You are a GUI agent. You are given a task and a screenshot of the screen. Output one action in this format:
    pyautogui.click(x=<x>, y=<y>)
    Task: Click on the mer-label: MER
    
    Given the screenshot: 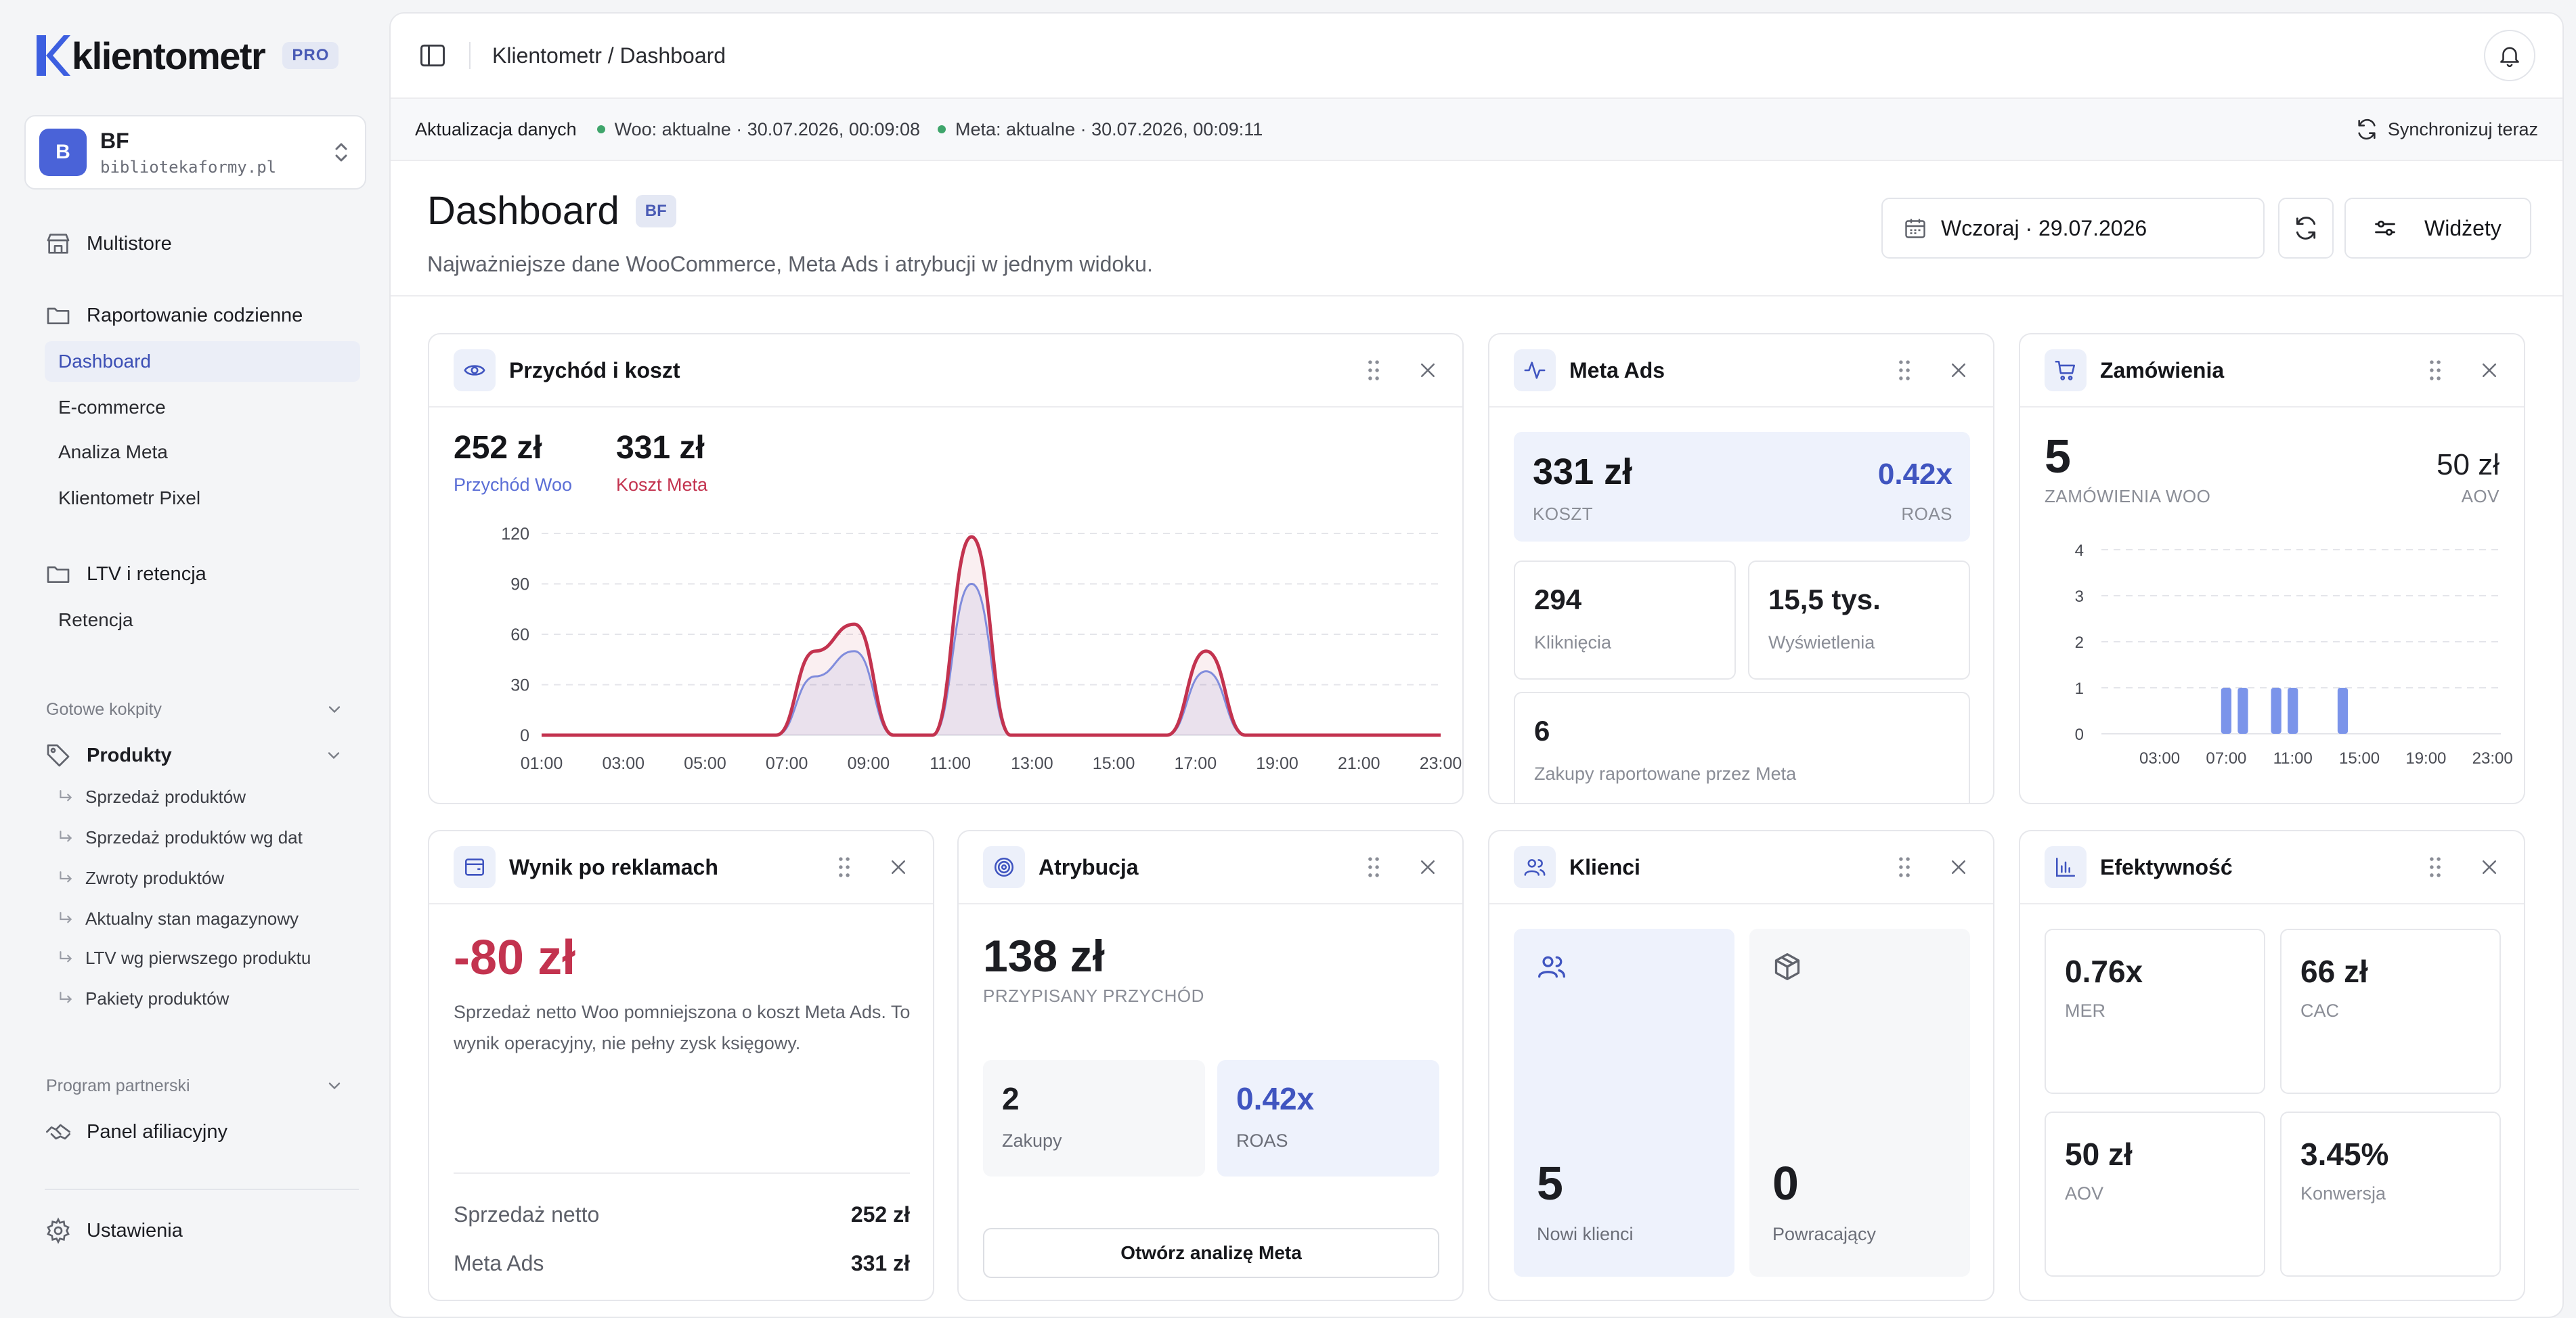 What is the action you would take?
    pyautogui.click(x=2085, y=1011)
    